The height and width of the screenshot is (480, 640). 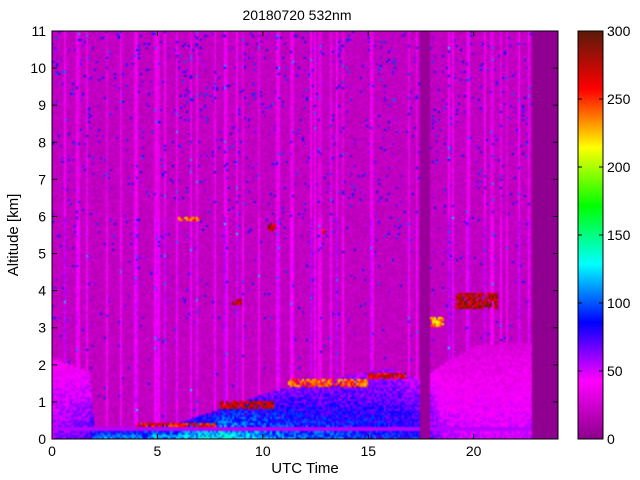 I want to click on x-axis-title: UTC Time, so click(x=305, y=468).